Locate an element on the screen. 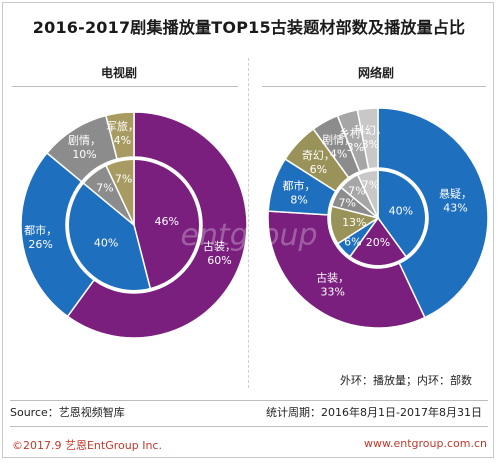 The width and height of the screenshot is (498, 463). outer-slice-label-0-3: 4% is located at coordinates (122, 140).